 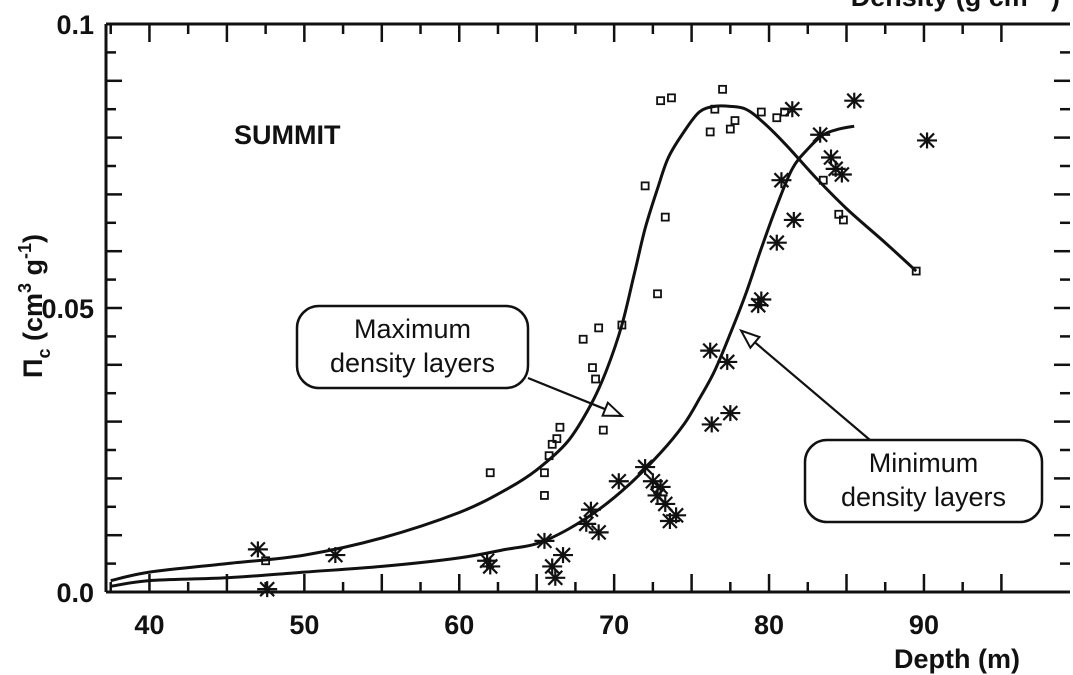 I want to click on x-tick-label: 40, so click(x=149, y=625).